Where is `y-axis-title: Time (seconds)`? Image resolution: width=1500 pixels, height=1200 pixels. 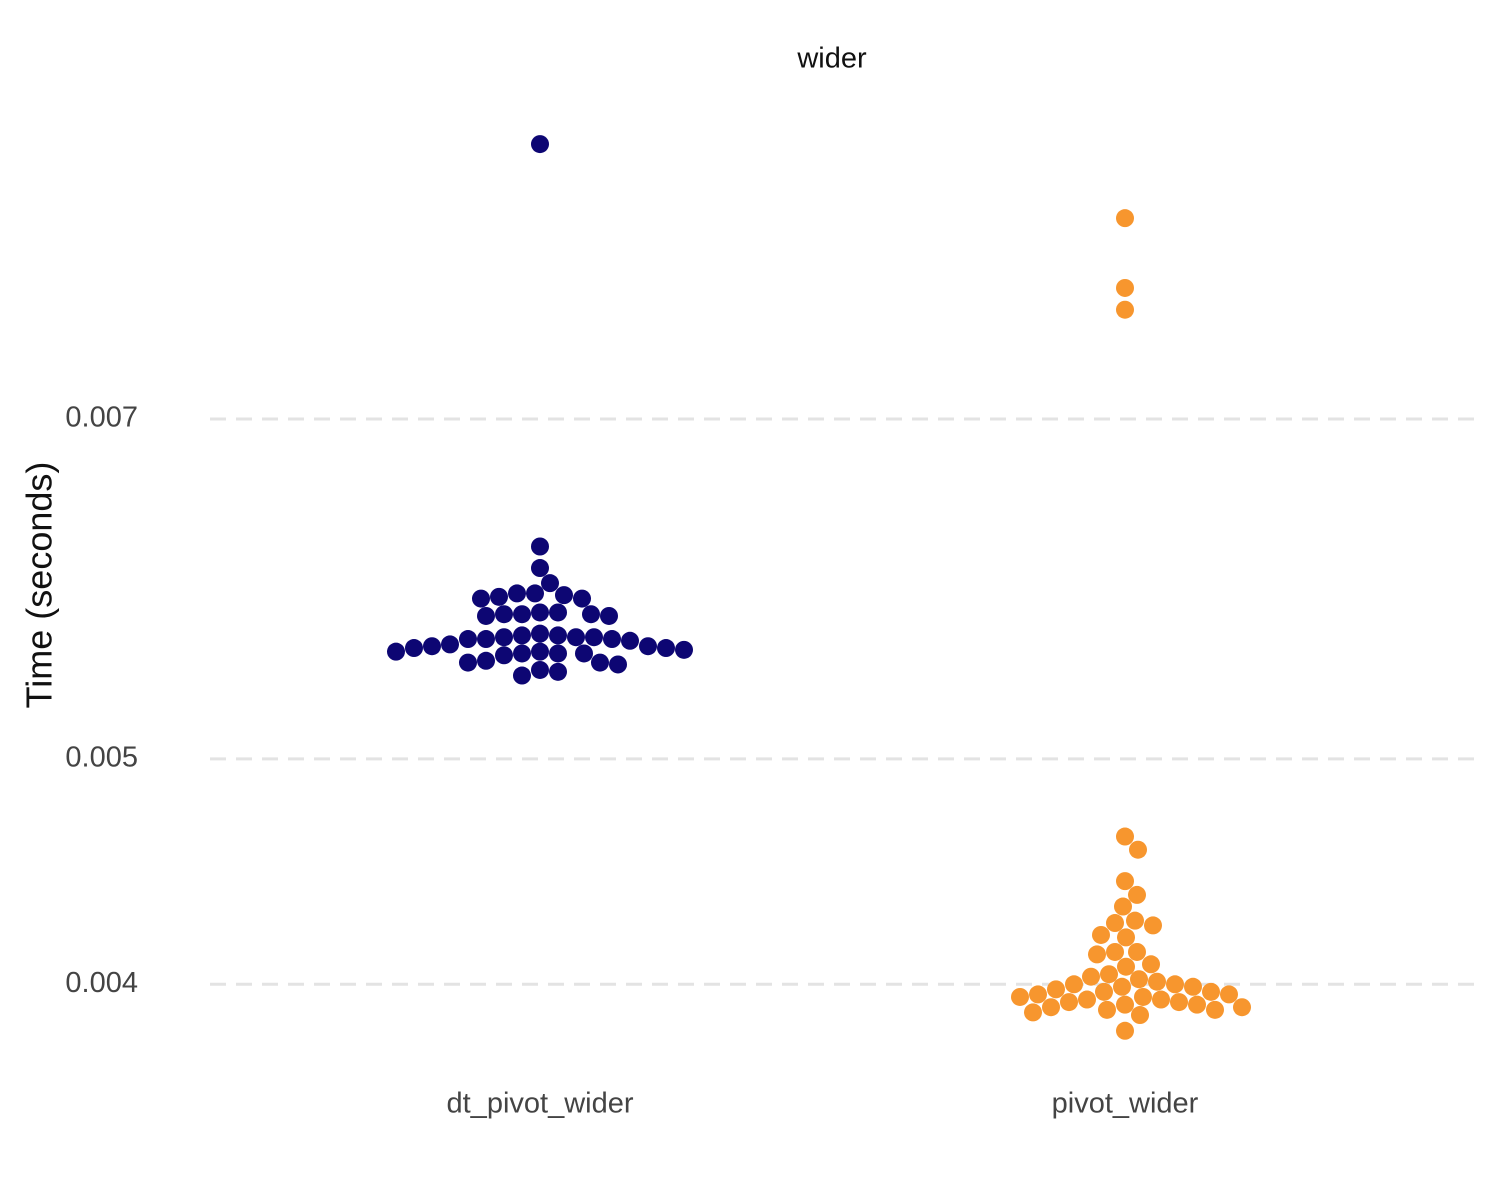
y-axis-title: Time (seconds) is located at coordinates (39, 585).